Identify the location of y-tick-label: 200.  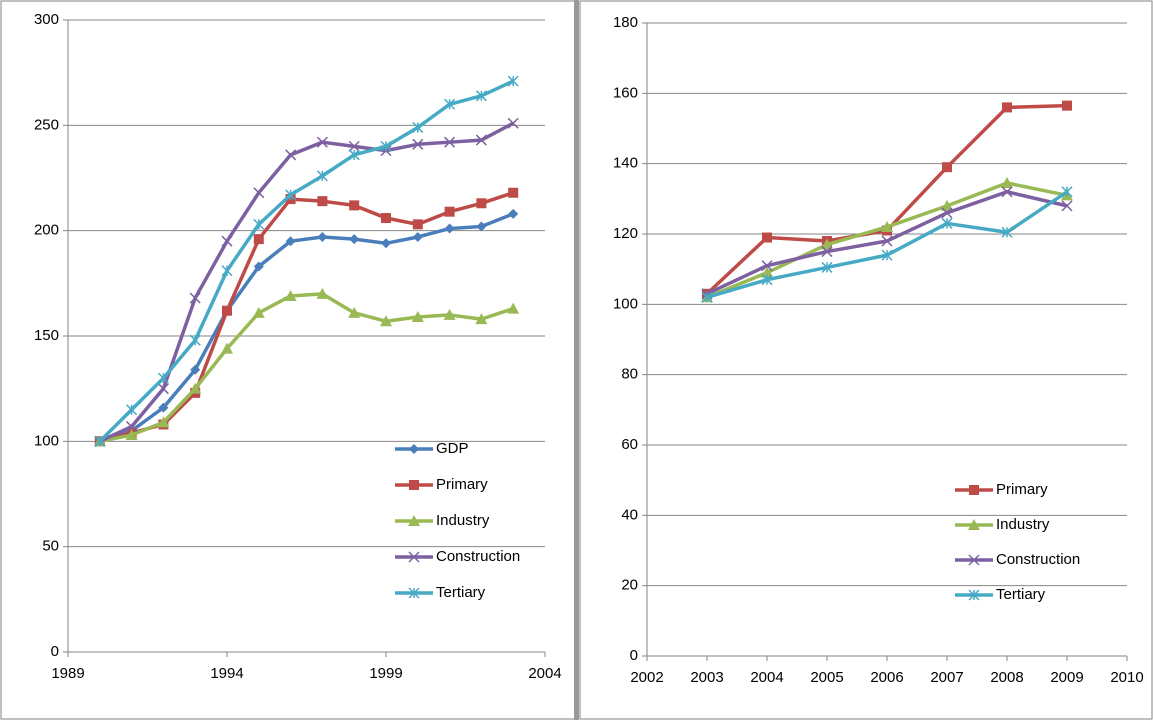
(46, 230).